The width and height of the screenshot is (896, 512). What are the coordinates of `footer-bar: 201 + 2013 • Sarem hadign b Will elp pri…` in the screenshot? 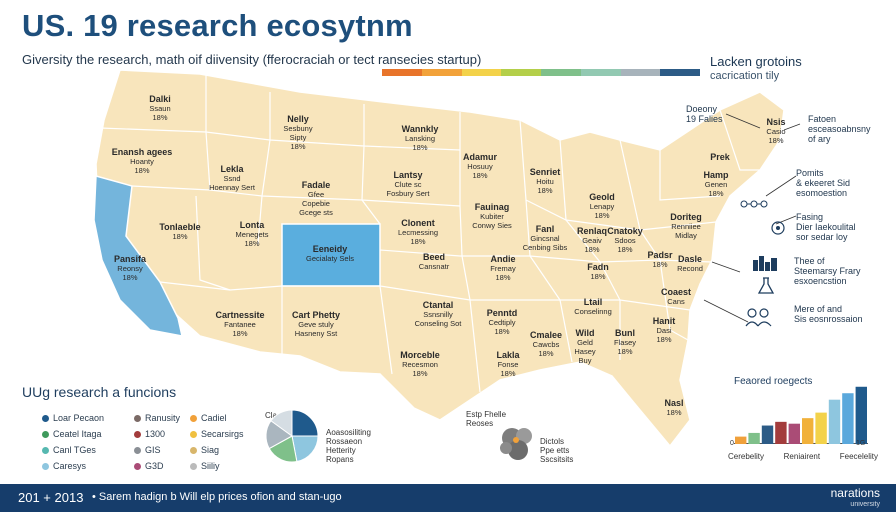 It's located at (448, 498).